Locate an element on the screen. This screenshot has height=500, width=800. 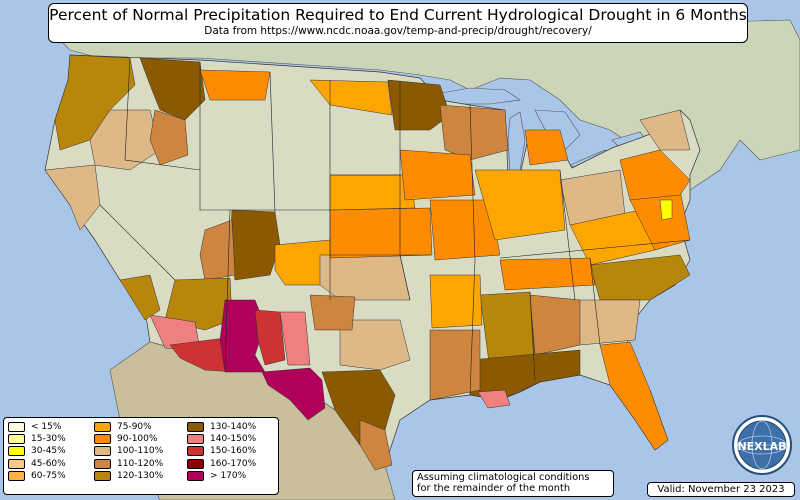
legend-label: 130-140% is located at coordinates (233, 427).